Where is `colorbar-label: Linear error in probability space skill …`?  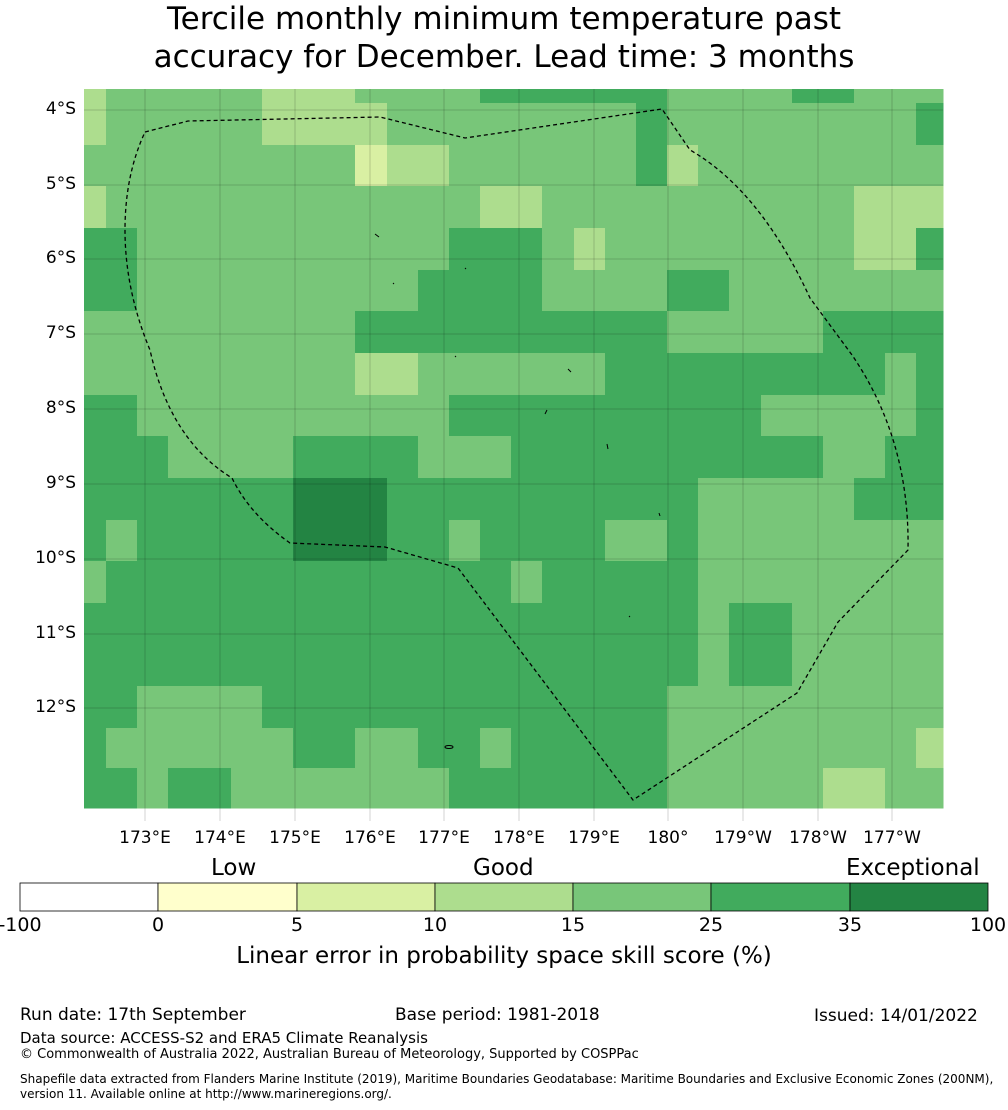
colorbar-label: Linear error in probability space skill … is located at coordinates (504, 956).